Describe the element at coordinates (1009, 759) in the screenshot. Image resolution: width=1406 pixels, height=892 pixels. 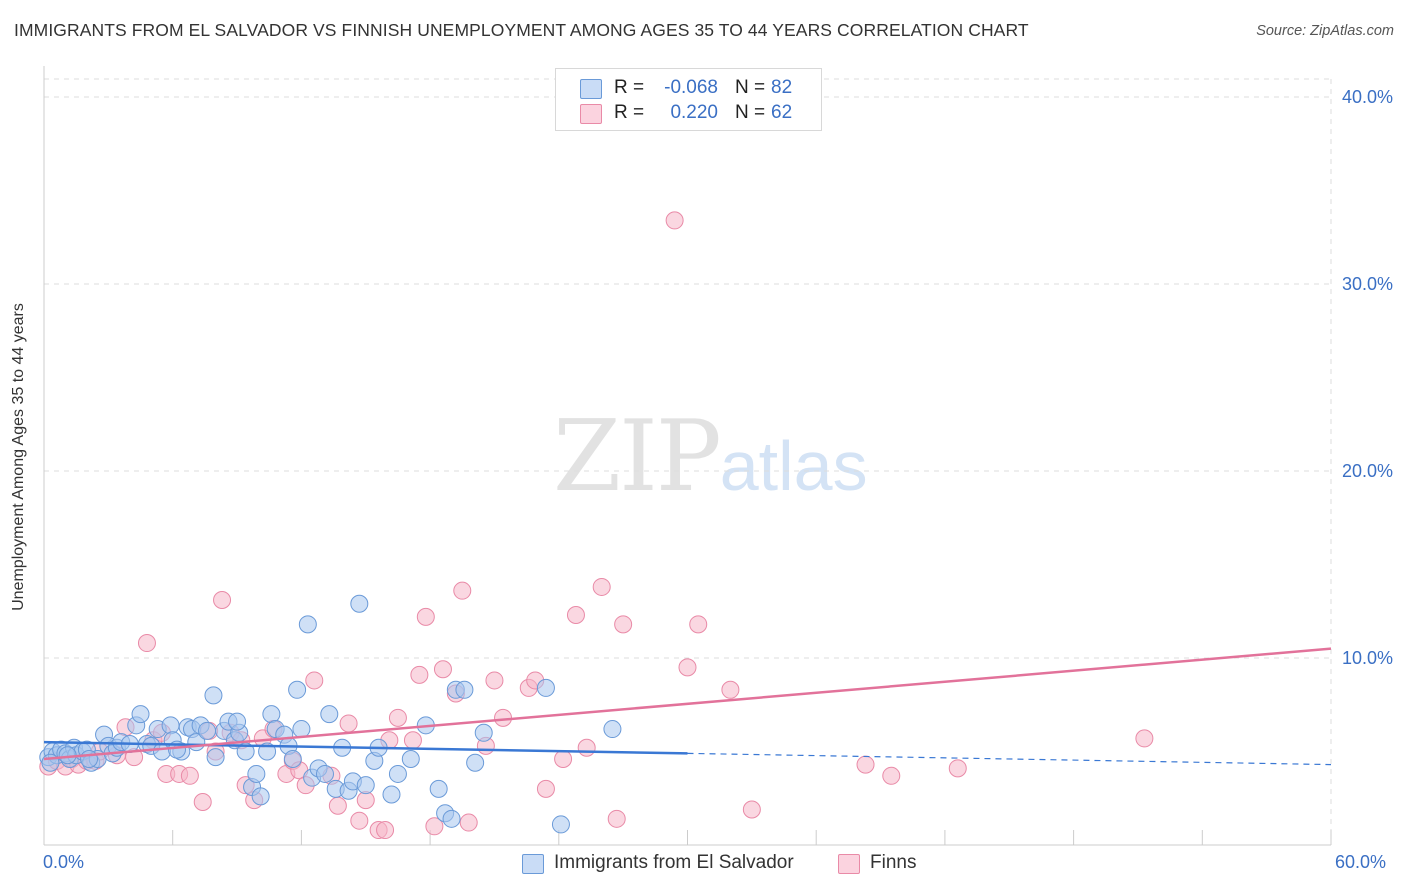
I see `el-salvador-trendline-projection` at that location.